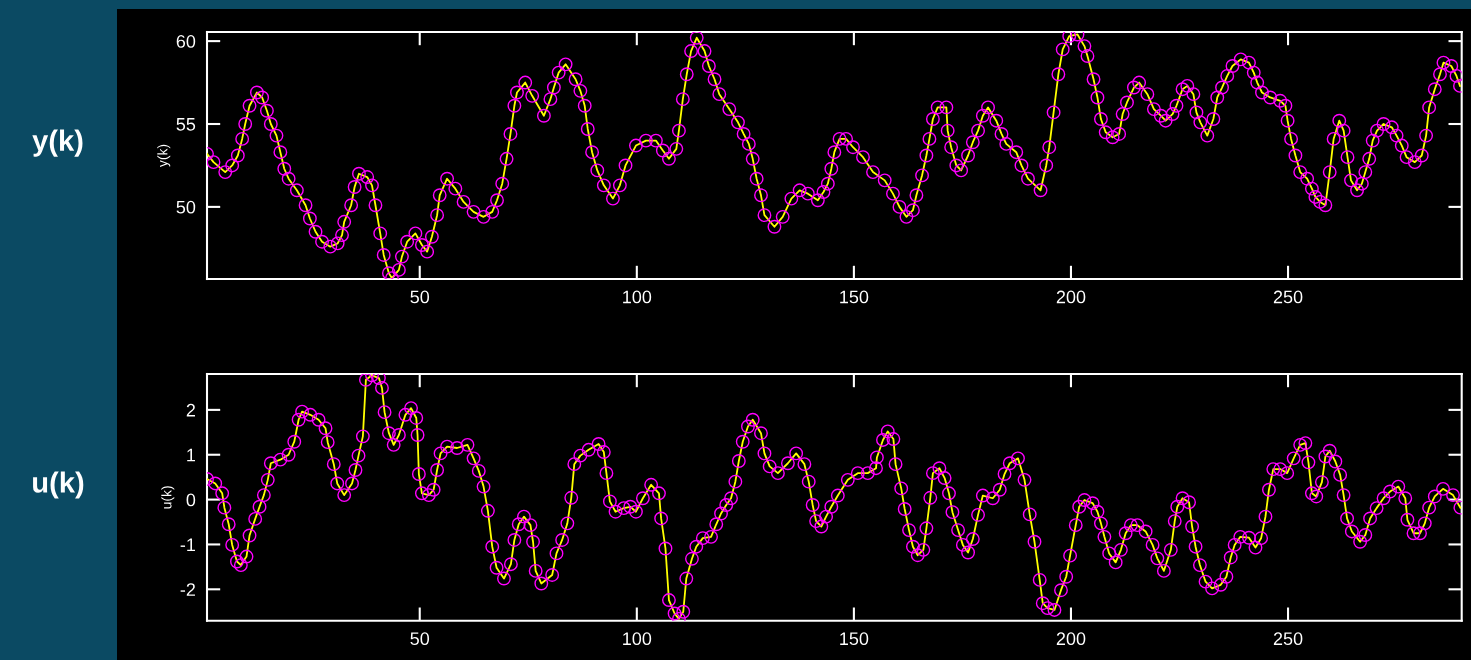  I want to click on y-tick-label: 60, so click(186, 41).